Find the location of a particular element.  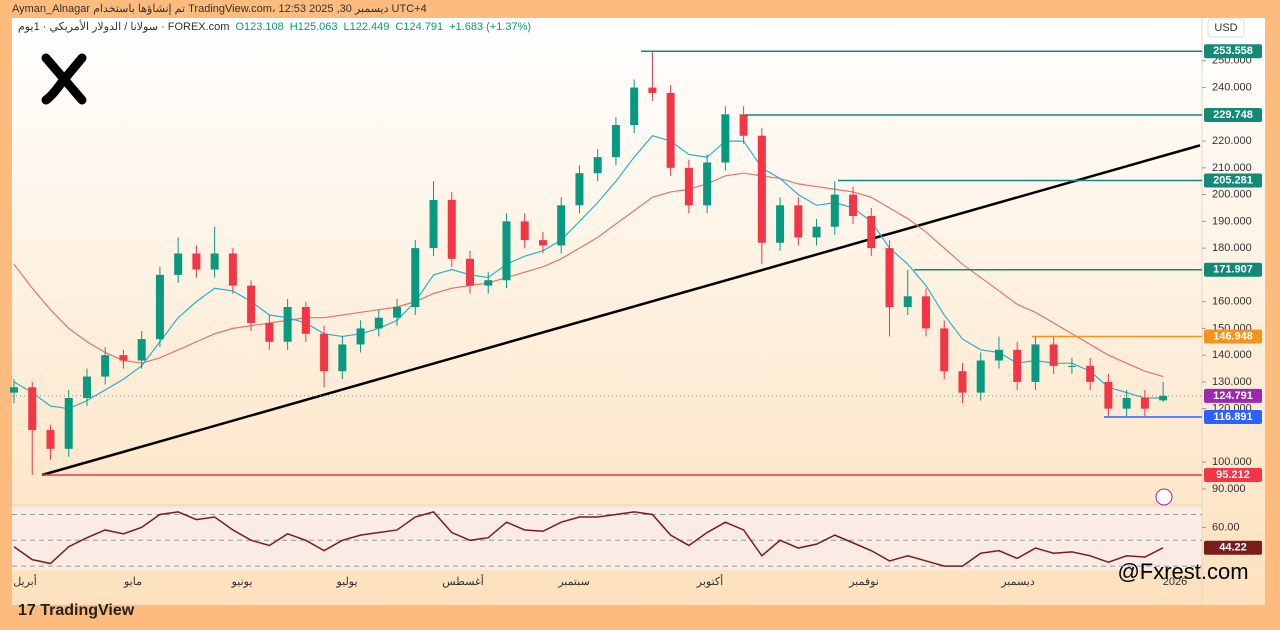

level-label: 146.948 is located at coordinates (1233, 336).